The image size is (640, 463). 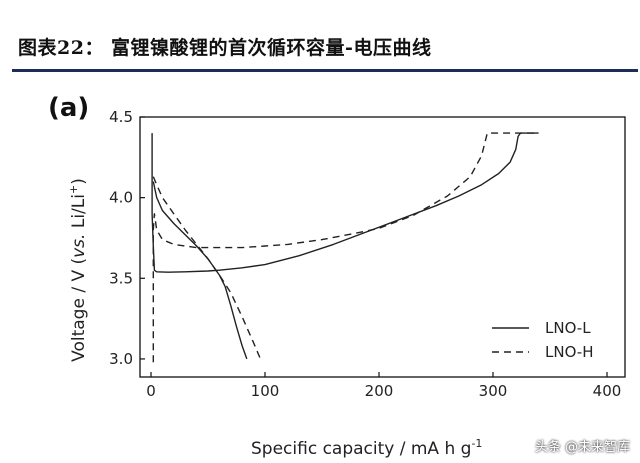 What do you see at coordinates (476, 443) in the screenshot?
I see `x-axis-label-sup: -1` at bounding box center [476, 443].